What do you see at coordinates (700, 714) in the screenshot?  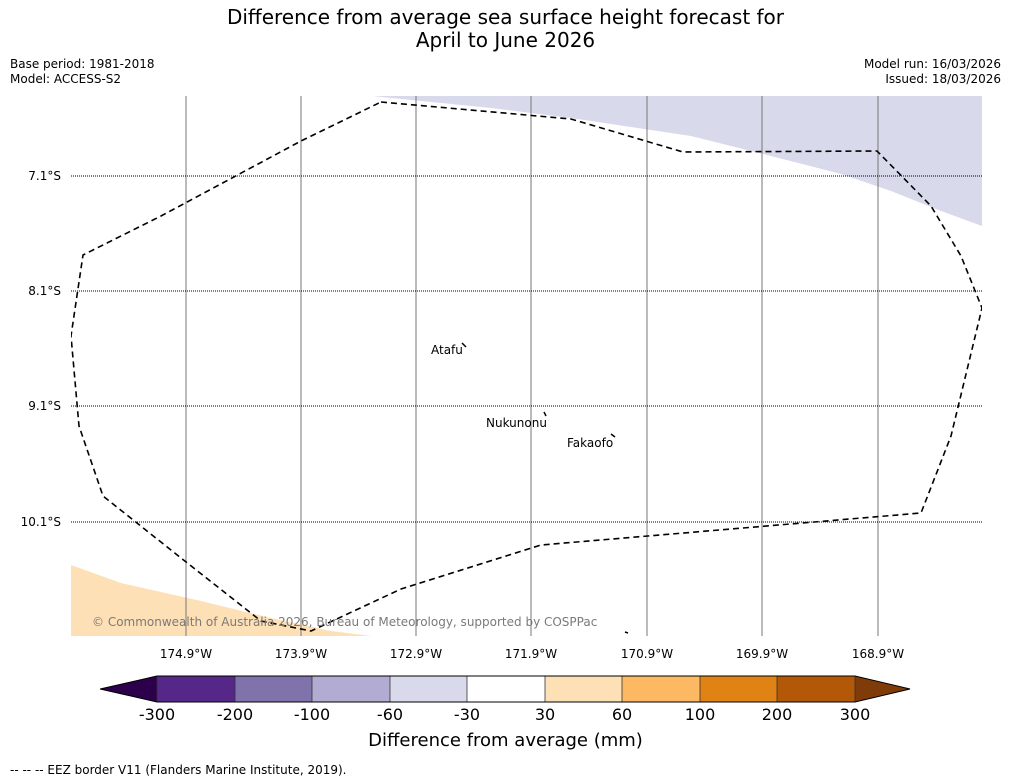 I see `colorbar-tick-100: 100` at bounding box center [700, 714].